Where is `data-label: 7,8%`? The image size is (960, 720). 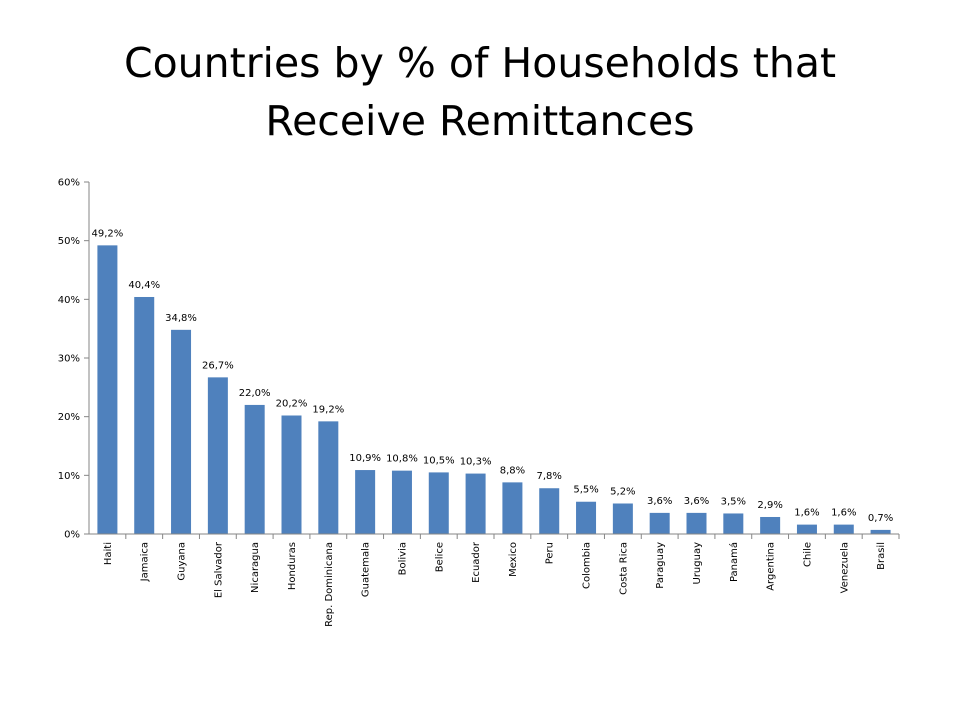
data-label: 7,8% is located at coordinates (549, 476).